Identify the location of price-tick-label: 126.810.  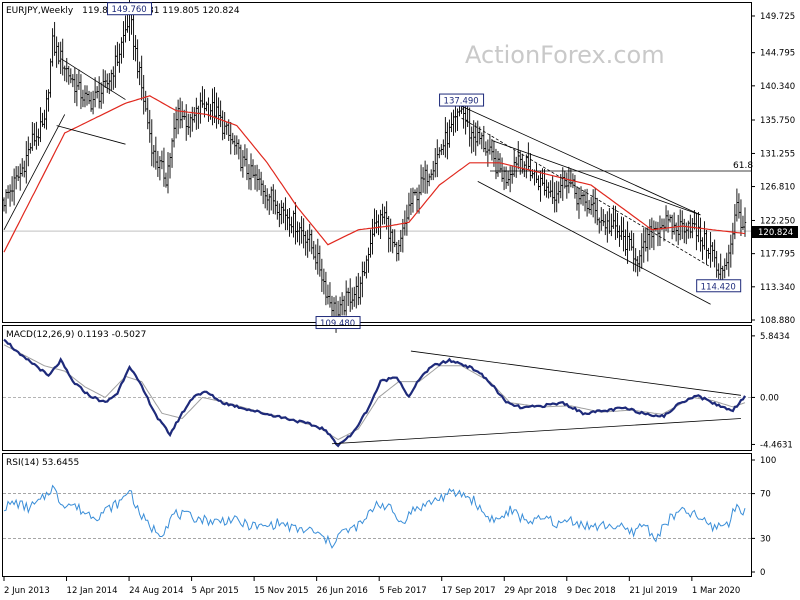
(777, 188).